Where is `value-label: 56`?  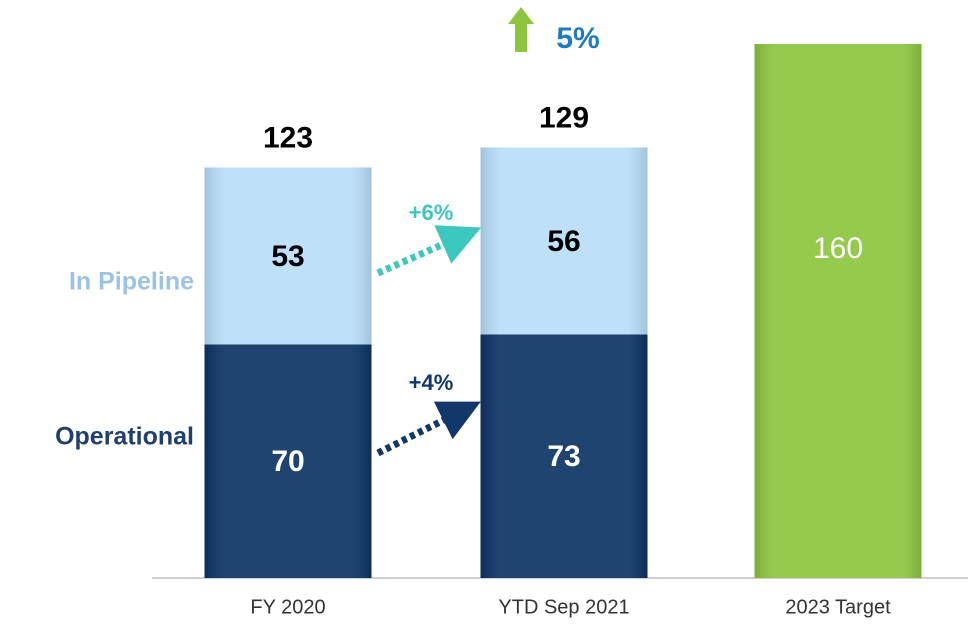
value-label: 56 is located at coordinates (563, 241).